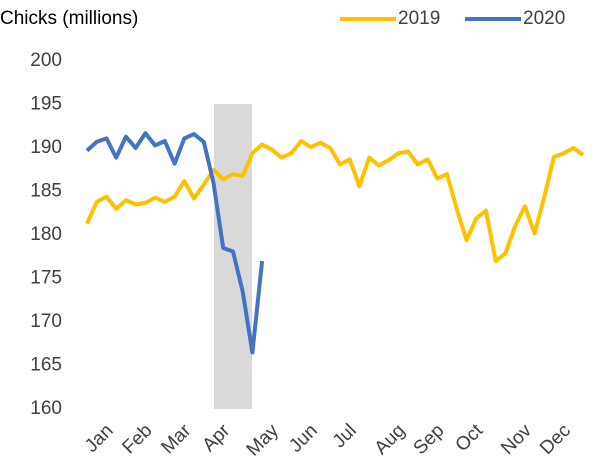  Describe the element at coordinates (46, 278) in the screenshot. I see `y-tick-label: 175` at that location.